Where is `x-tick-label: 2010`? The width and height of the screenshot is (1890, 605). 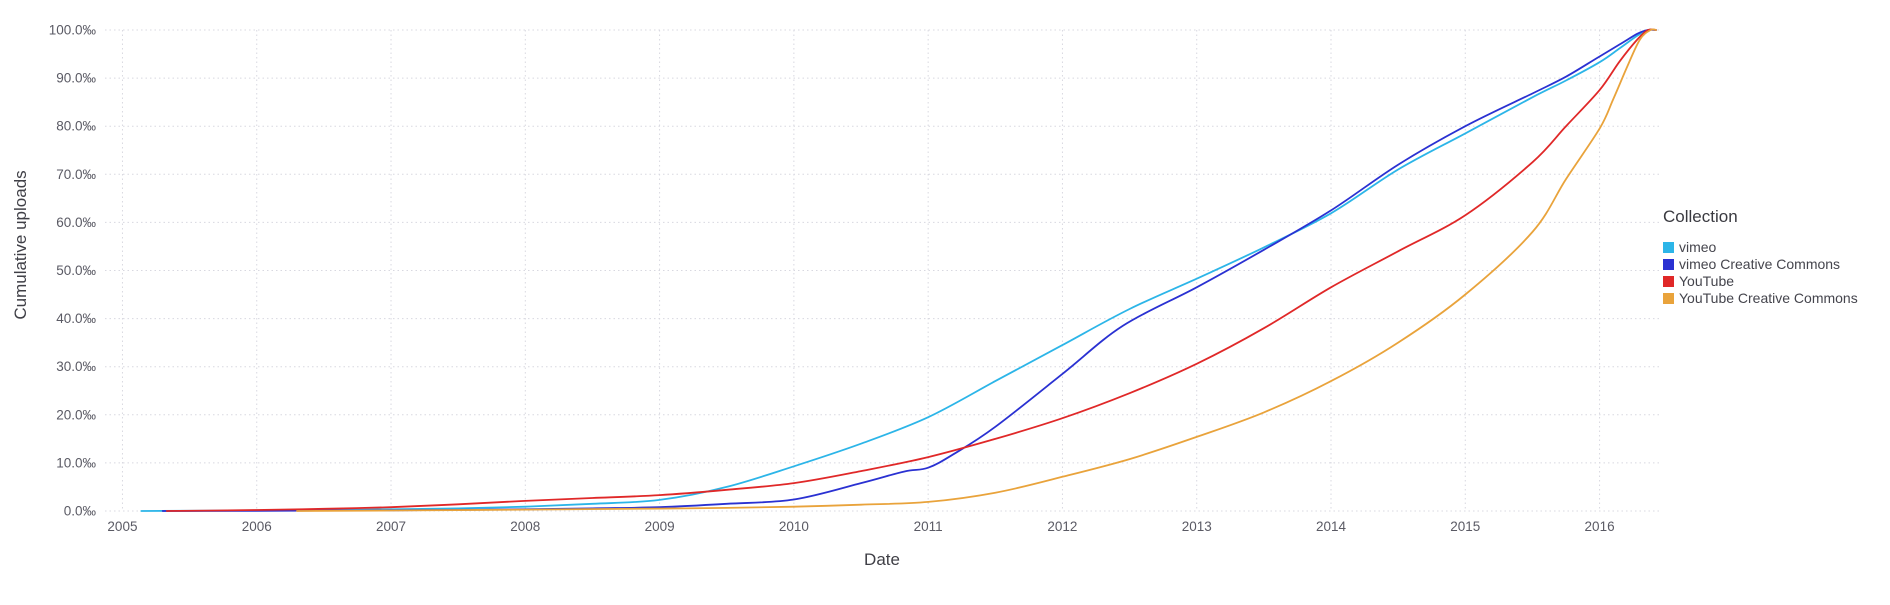
x-tick-label: 2010 is located at coordinates (794, 526).